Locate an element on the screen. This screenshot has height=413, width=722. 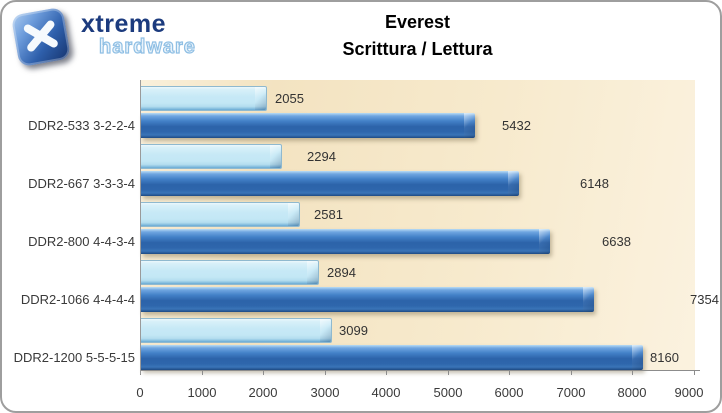
value-label-scrittura: 2055 is located at coordinates (289, 98).